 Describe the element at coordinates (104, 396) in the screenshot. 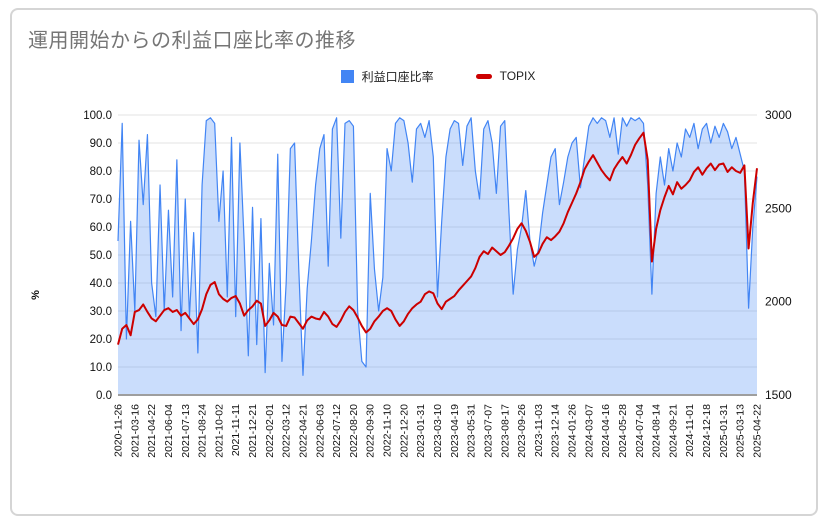

I see `y-tick-label-left: 0.0` at that location.